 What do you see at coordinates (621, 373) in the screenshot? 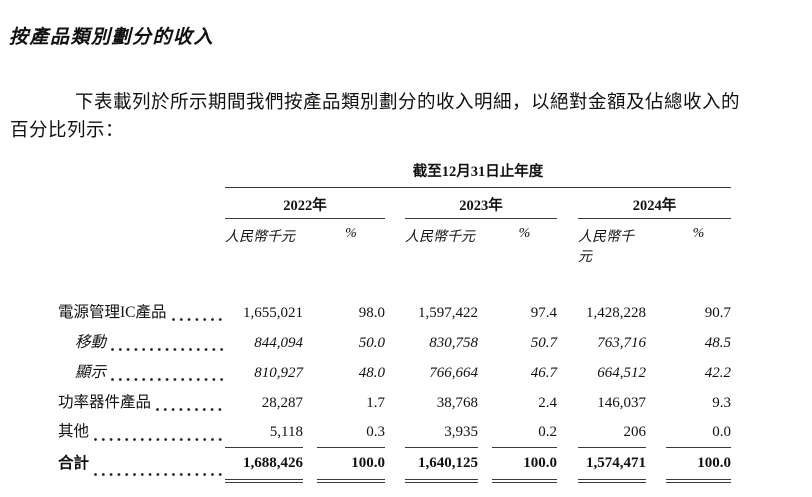
I see `amount-2024-cell: 664,512` at bounding box center [621, 373].